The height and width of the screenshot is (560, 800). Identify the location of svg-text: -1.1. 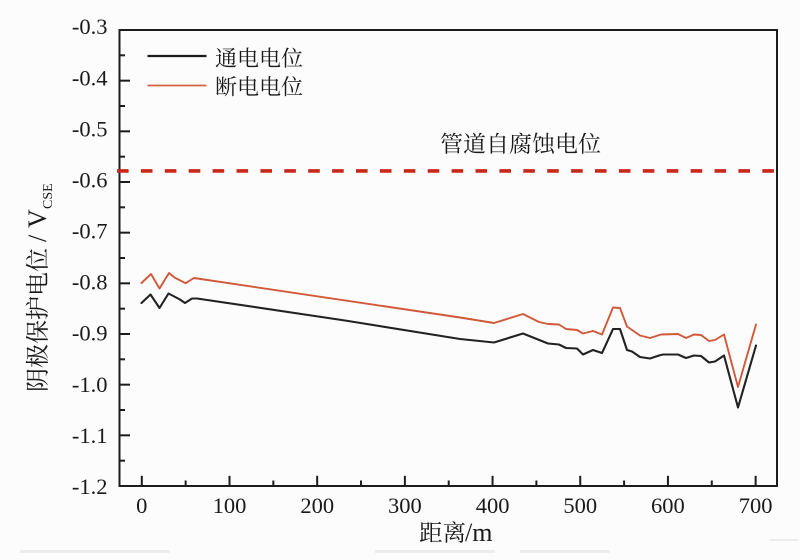
(90, 435).